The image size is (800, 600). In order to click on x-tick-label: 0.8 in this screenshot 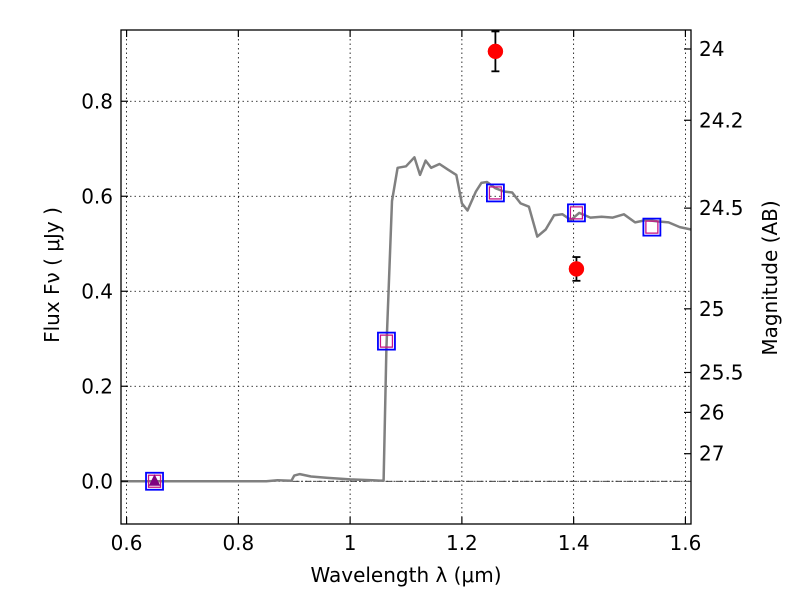, I will do `click(238, 543)`.